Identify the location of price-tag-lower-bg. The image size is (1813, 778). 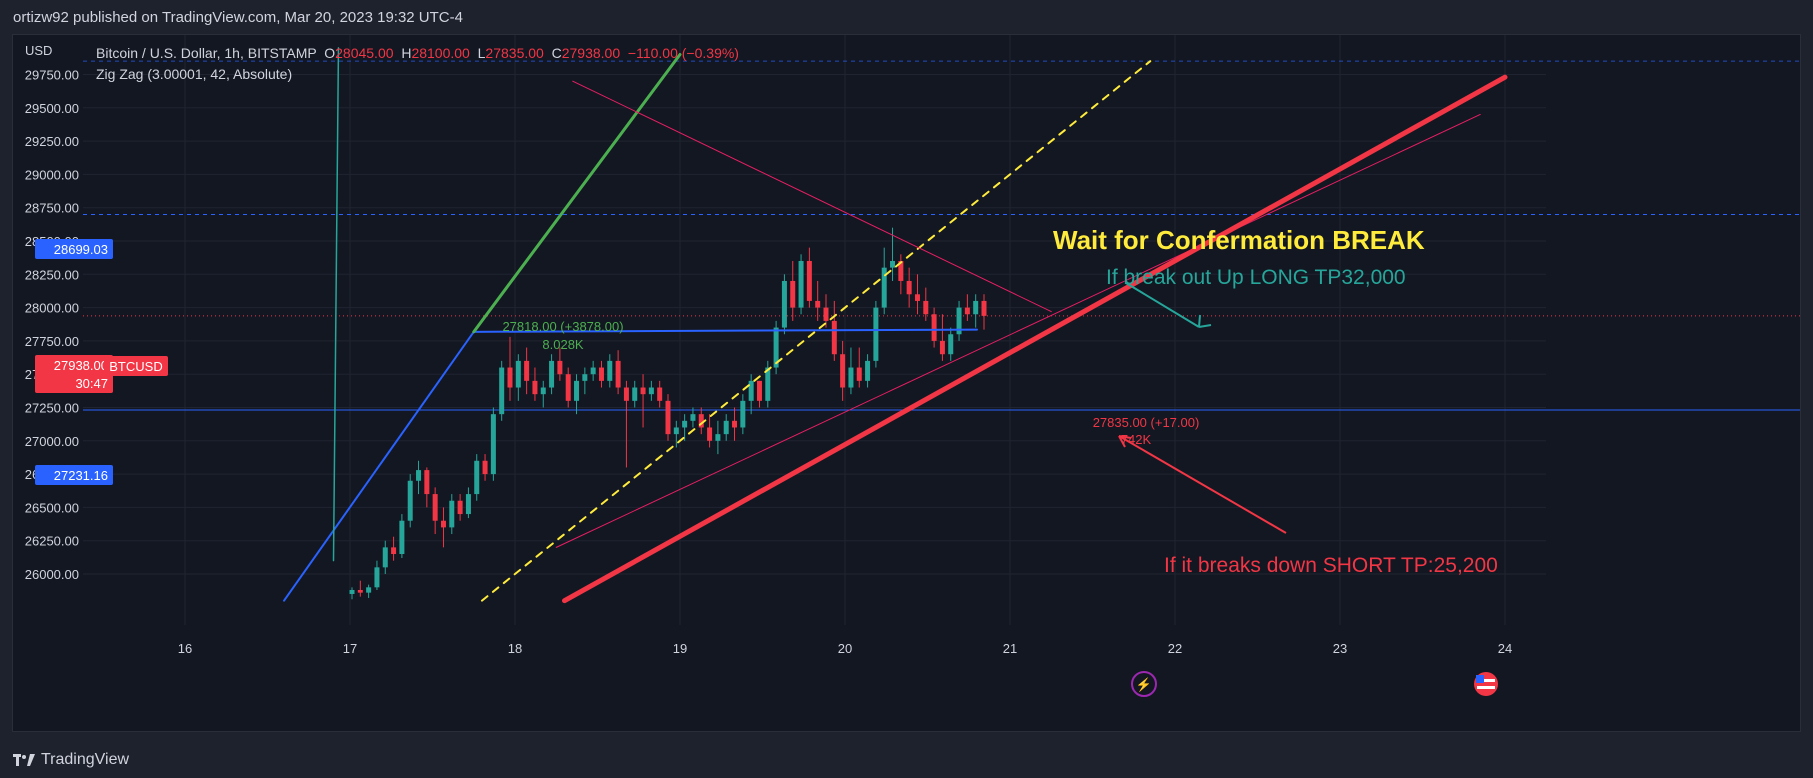
(74, 475).